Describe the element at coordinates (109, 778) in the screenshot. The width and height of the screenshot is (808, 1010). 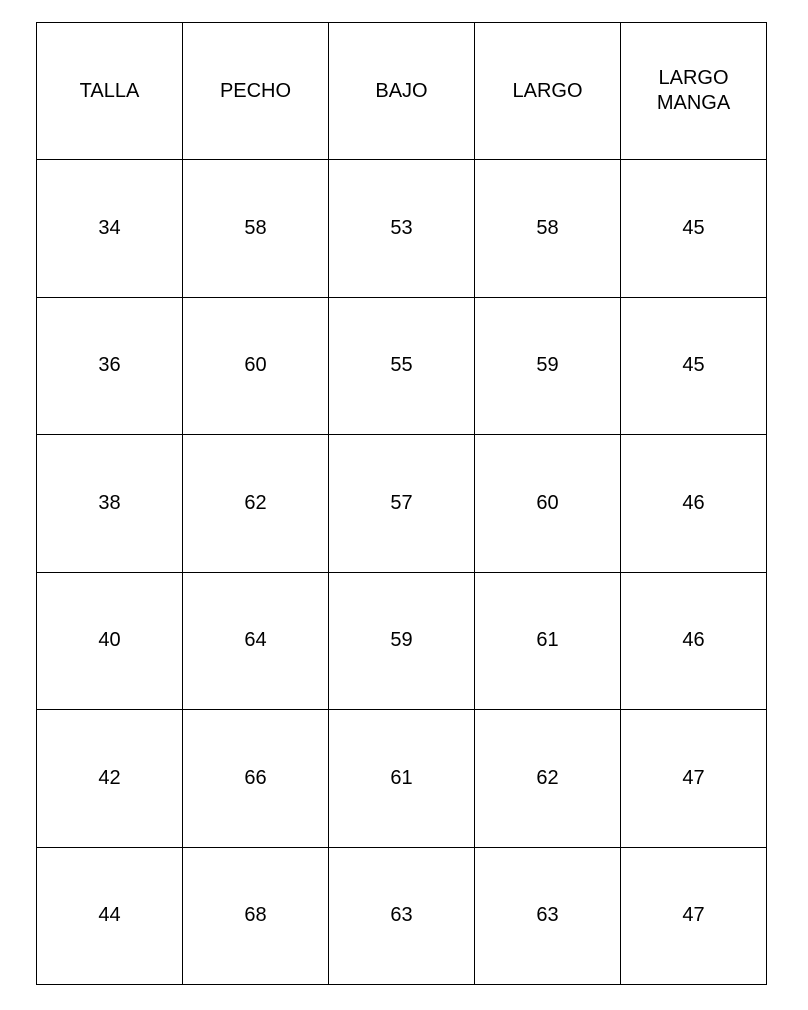
I see `table-cell: 42` at that location.